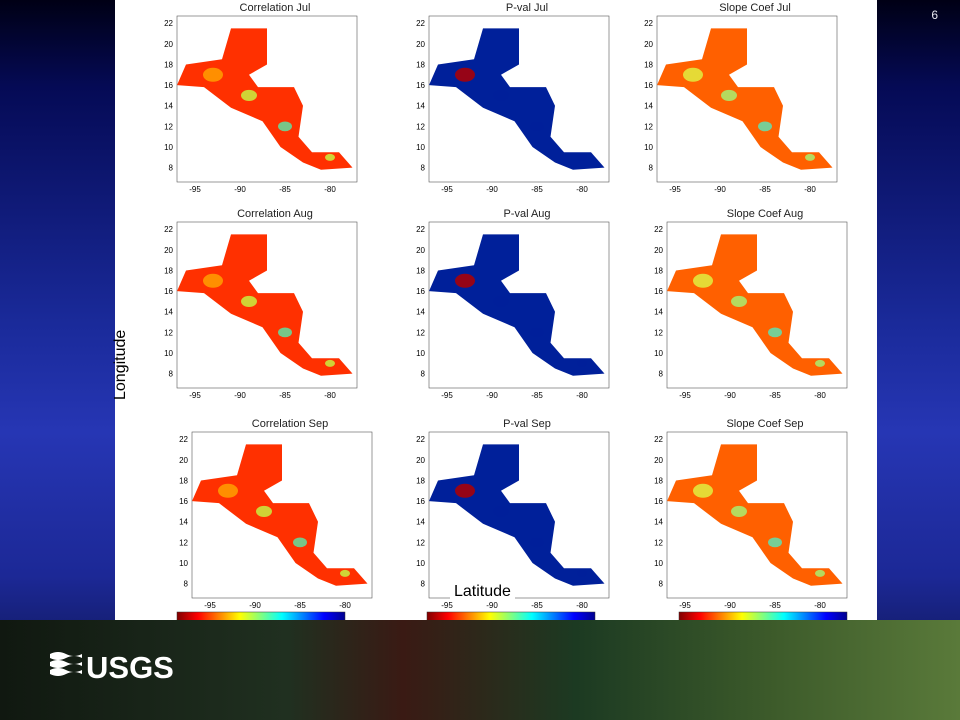  Describe the element at coordinates (275, 8) in the screenshot. I see `map-title: Correlation Jul` at that location.